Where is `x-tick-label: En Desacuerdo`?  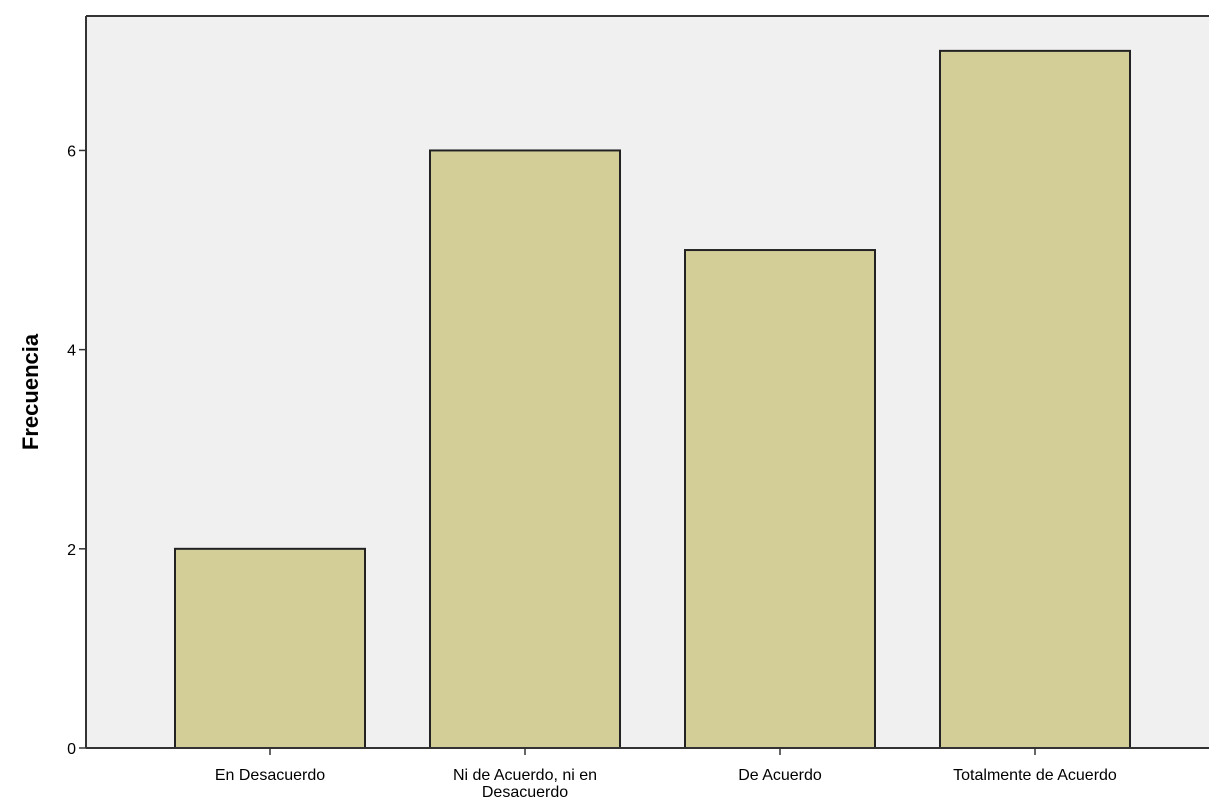
x-tick-label: En Desacuerdo is located at coordinates (270, 775).